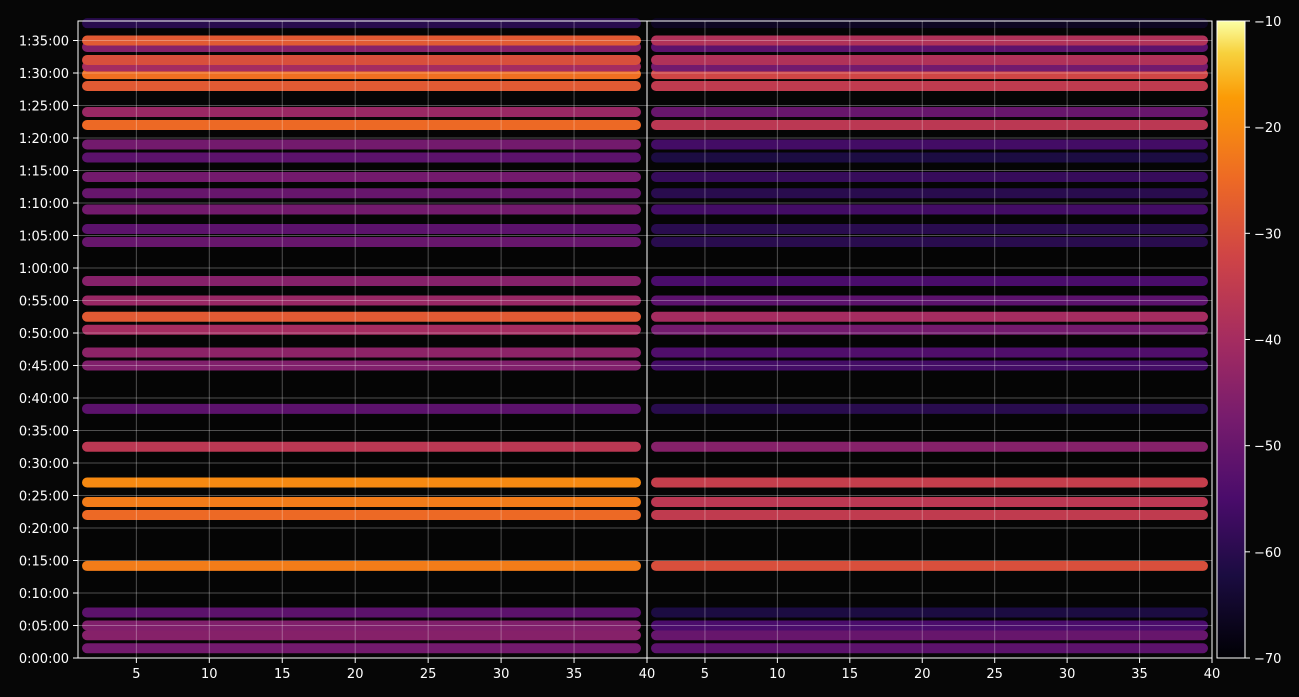 This screenshot has width=1299, height=697. Describe the element at coordinates (1267, 553) in the screenshot. I see `colorbar-tick-label: −60` at that location.